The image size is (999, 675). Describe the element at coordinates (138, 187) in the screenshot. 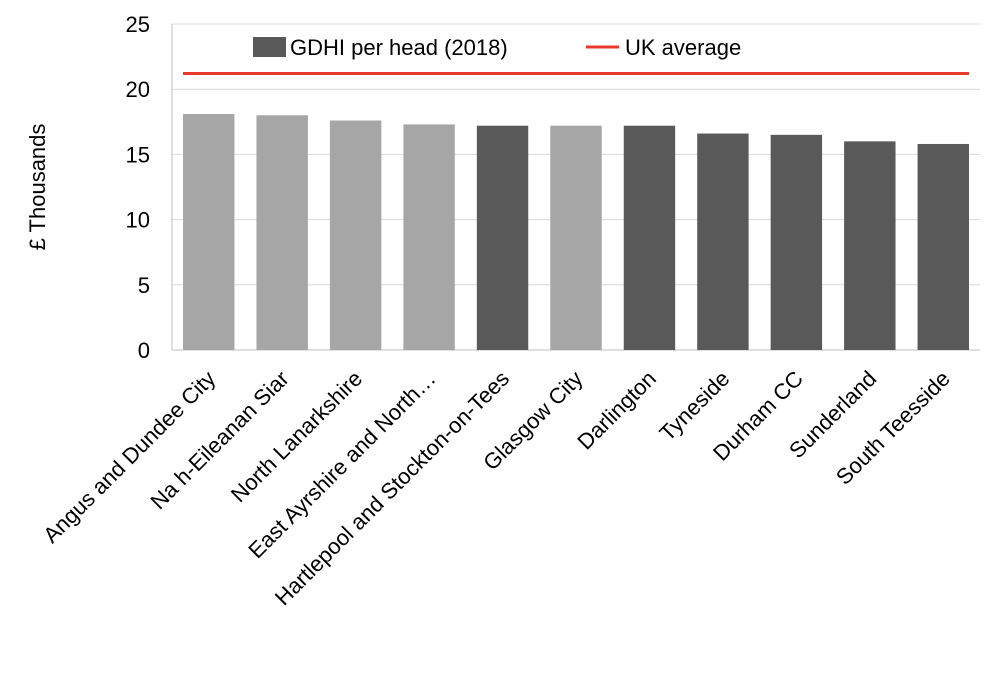

I see `y-tick-labels: 0 5 10 15 20 25` at that location.